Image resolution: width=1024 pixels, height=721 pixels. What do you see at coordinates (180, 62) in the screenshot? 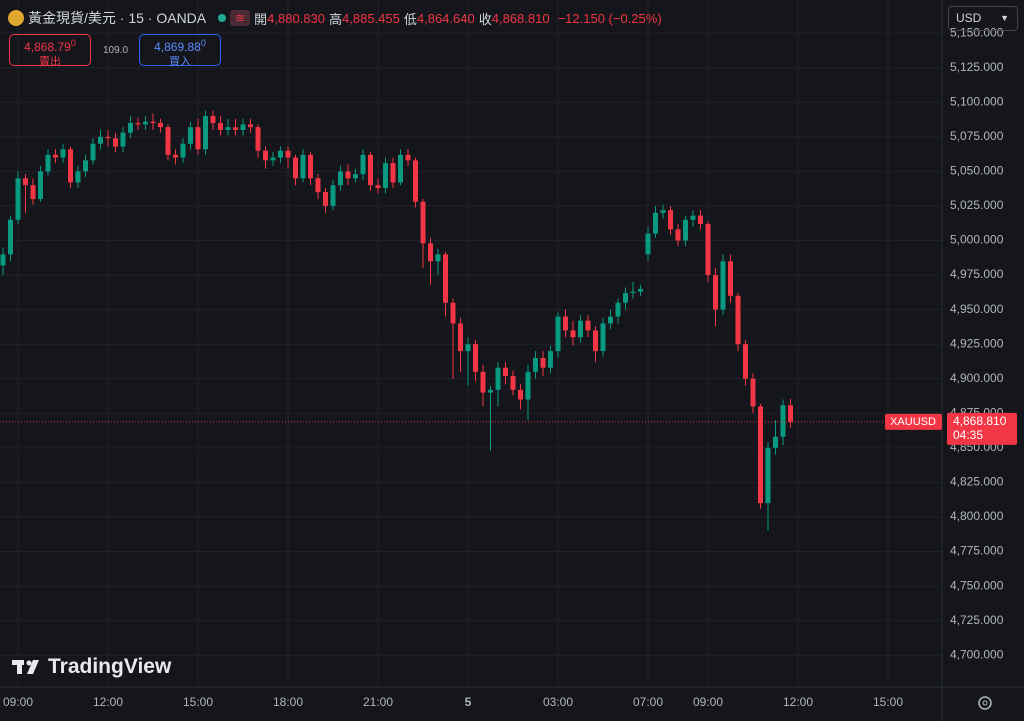
I see `buy-label: 買入` at bounding box center [180, 62].